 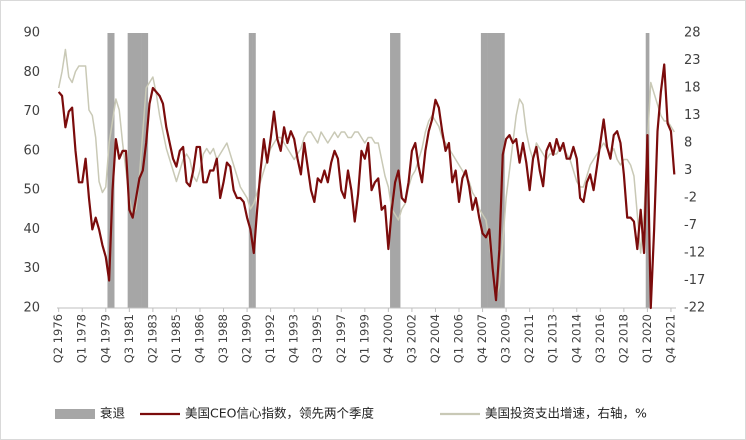 I want to click on y2-tick-label: -12, so click(x=694, y=253).